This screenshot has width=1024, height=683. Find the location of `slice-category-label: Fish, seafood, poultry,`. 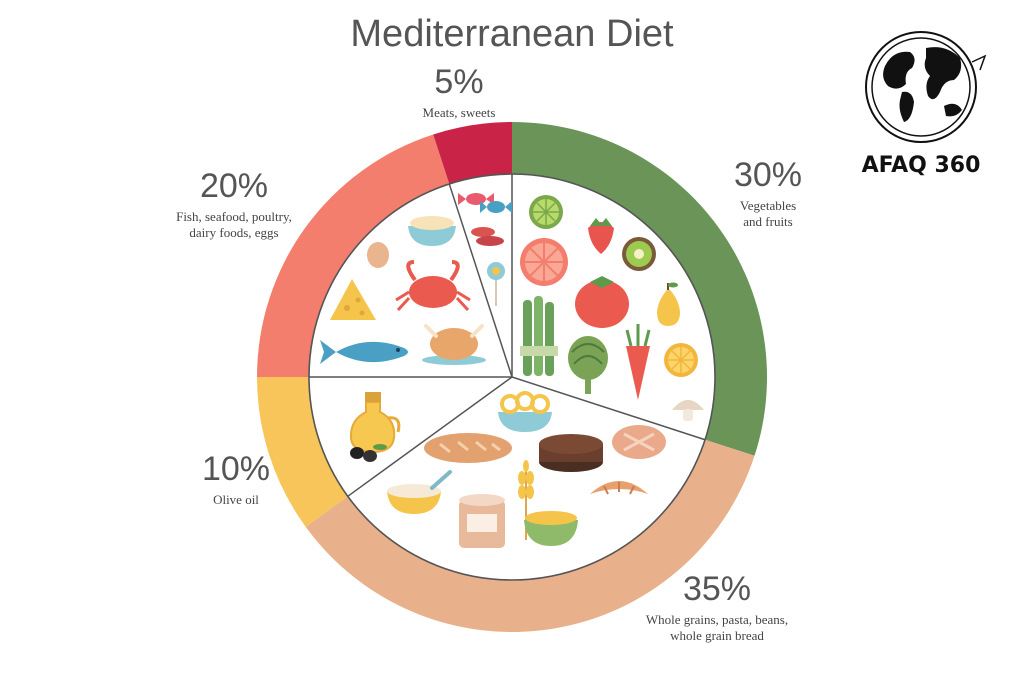

slice-category-label: Fish, seafood, poultry, is located at coordinates (234, 216).